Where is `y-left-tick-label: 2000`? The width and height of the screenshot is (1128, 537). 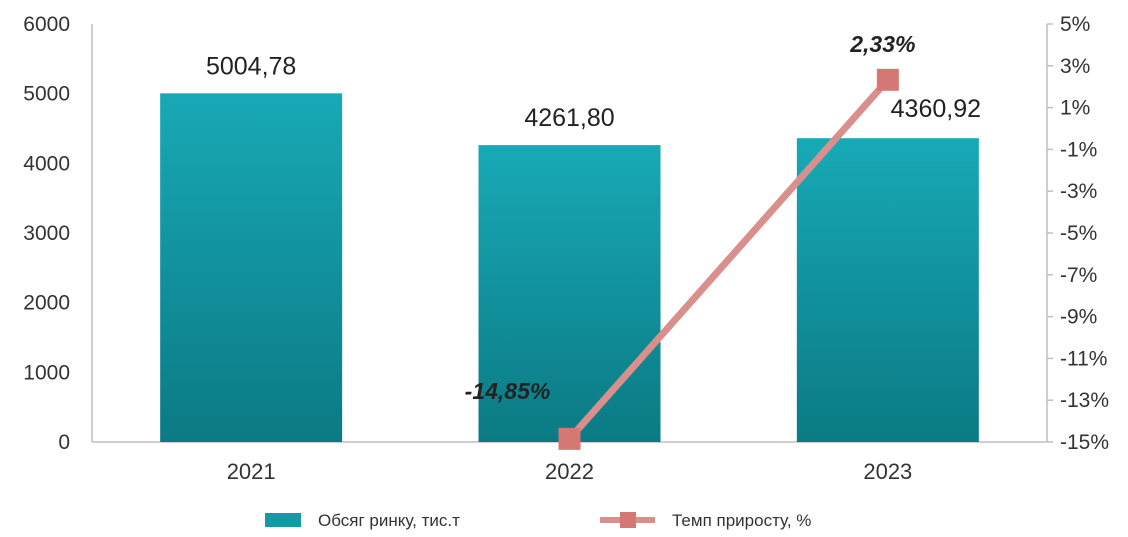
y-left-tick-label: 2000 is located at coordinates (46, 303).